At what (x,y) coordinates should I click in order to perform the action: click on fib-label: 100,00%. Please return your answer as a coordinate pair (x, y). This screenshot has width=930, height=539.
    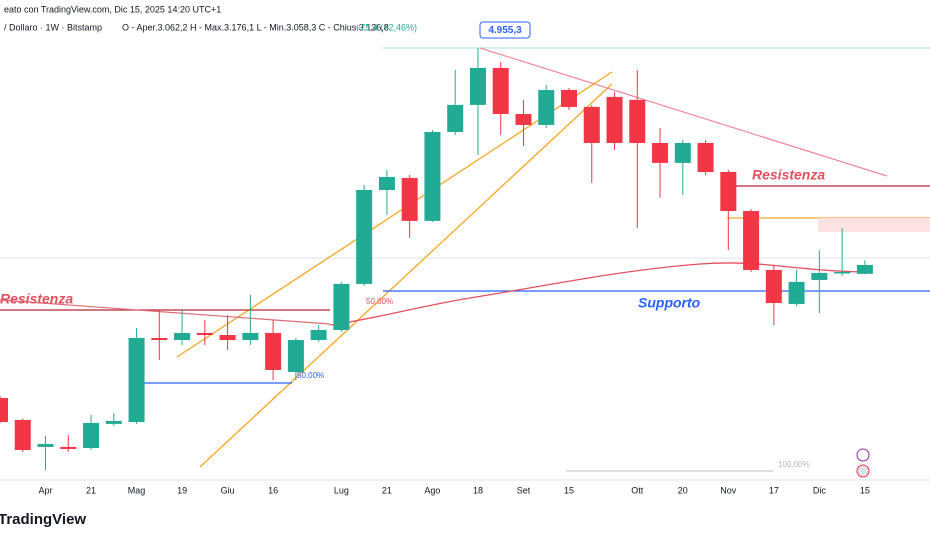
    Looking at the image, I should click on (794, 464).